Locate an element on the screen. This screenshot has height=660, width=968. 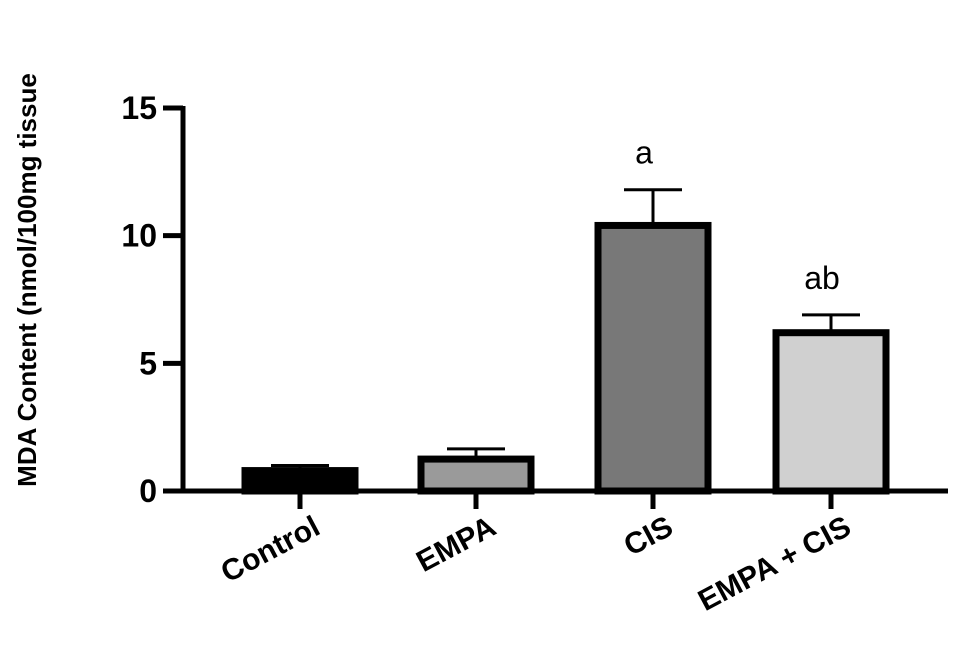
x-tick-label: Control is located at coordinates (271, 549).